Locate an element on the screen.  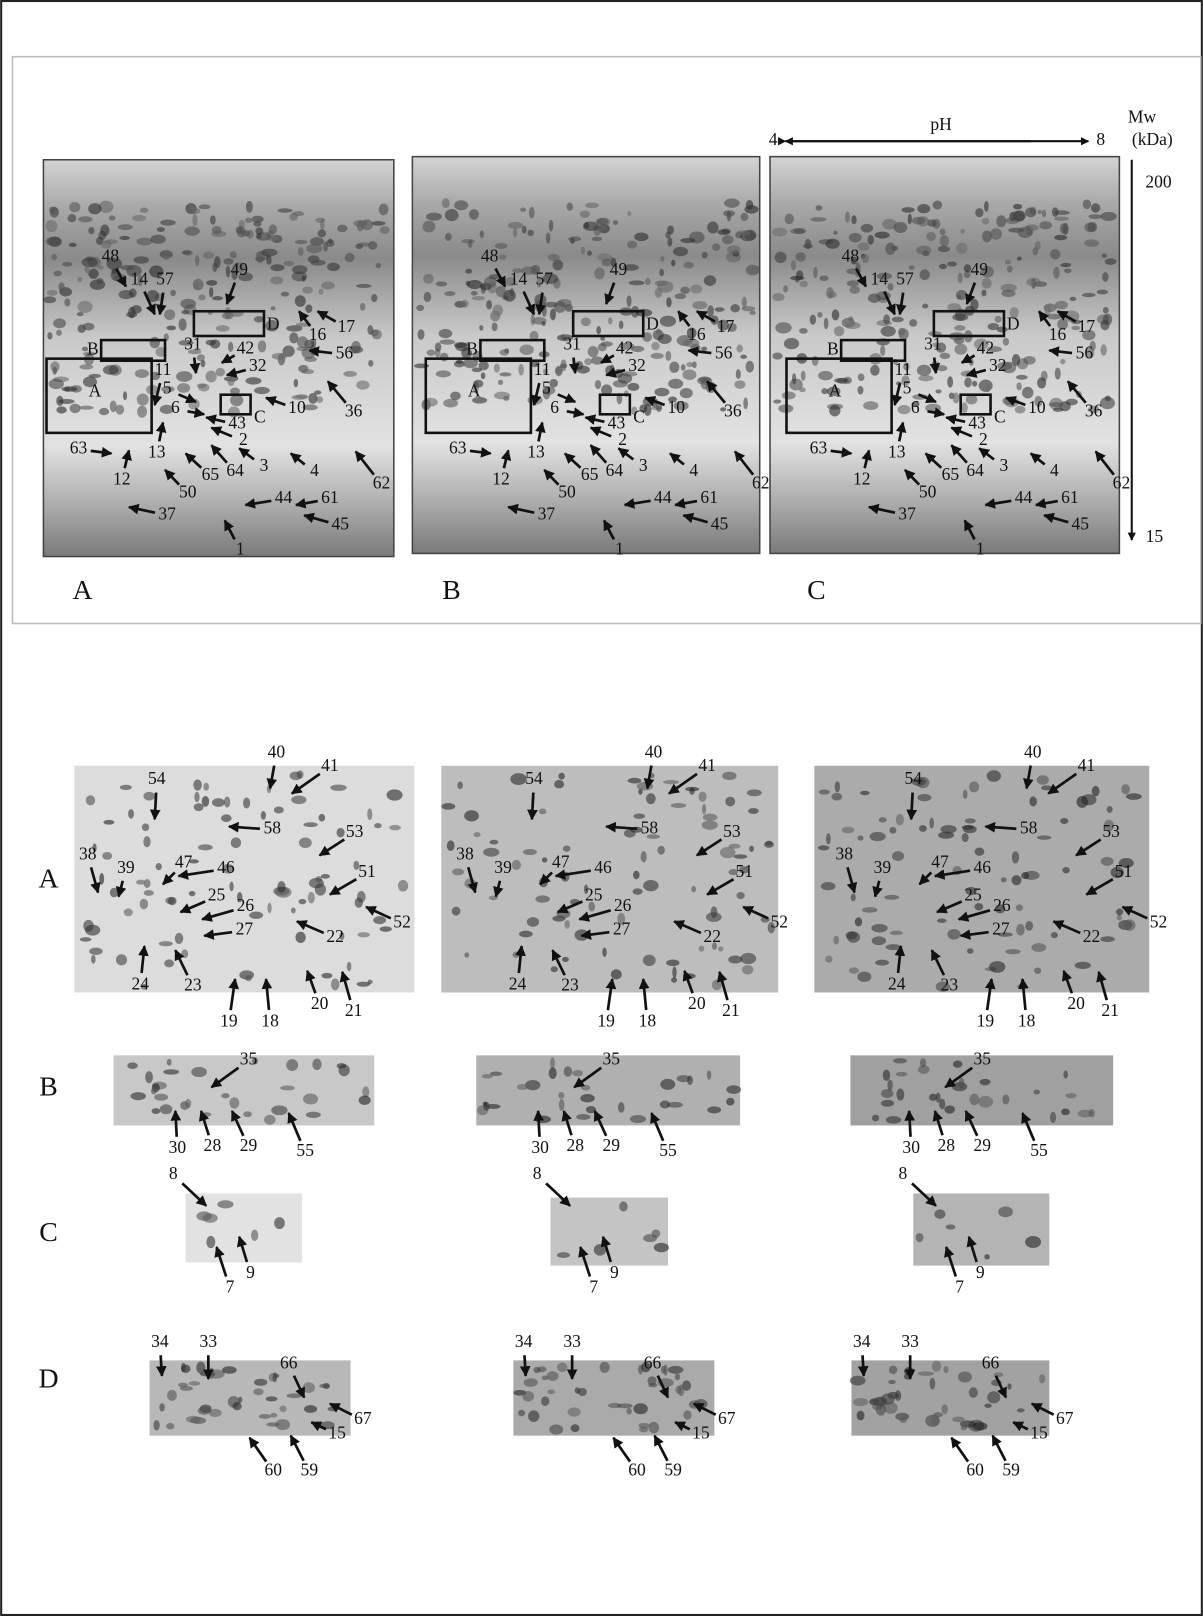
spot-label: 54 is located at coordinates (157, 778).